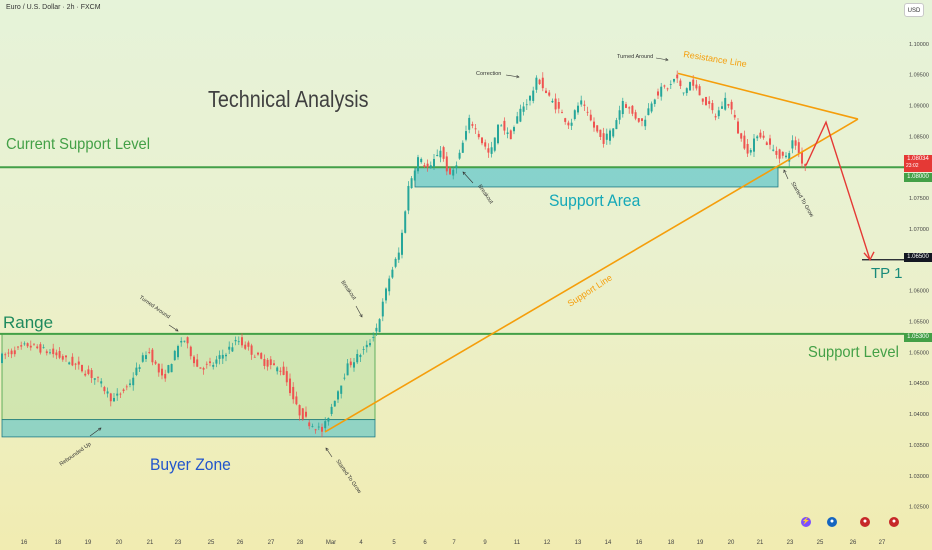  Describe the element at coordinates (914, 10) in the screenshot. I see `currency-button: USD` at that location.